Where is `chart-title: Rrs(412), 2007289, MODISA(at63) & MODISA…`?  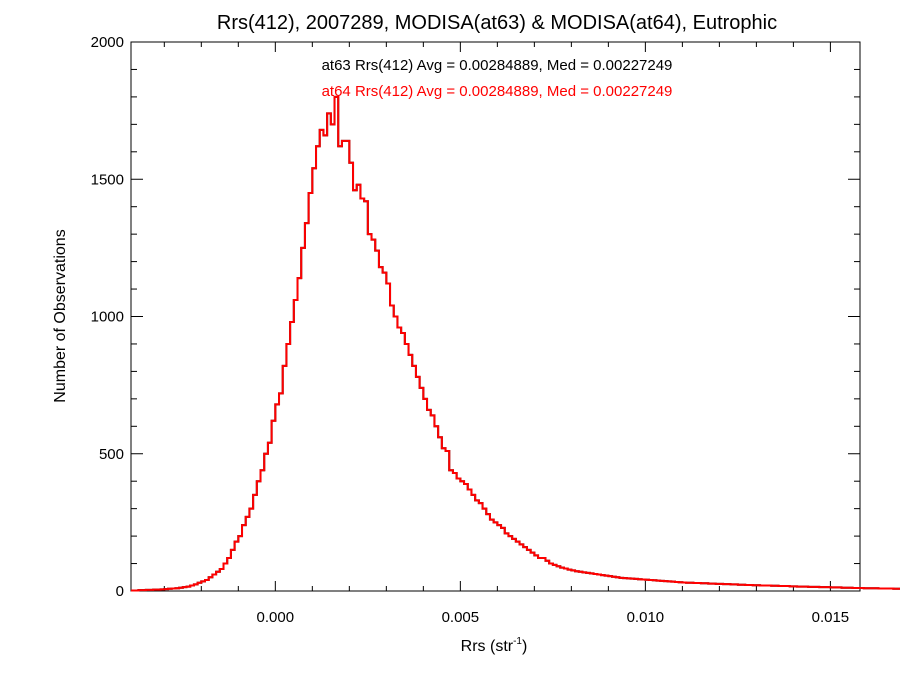 chart-title: Rrs(412), 2007289, MODISA(at63) & MODISA… is located at coordinates (497, 23).